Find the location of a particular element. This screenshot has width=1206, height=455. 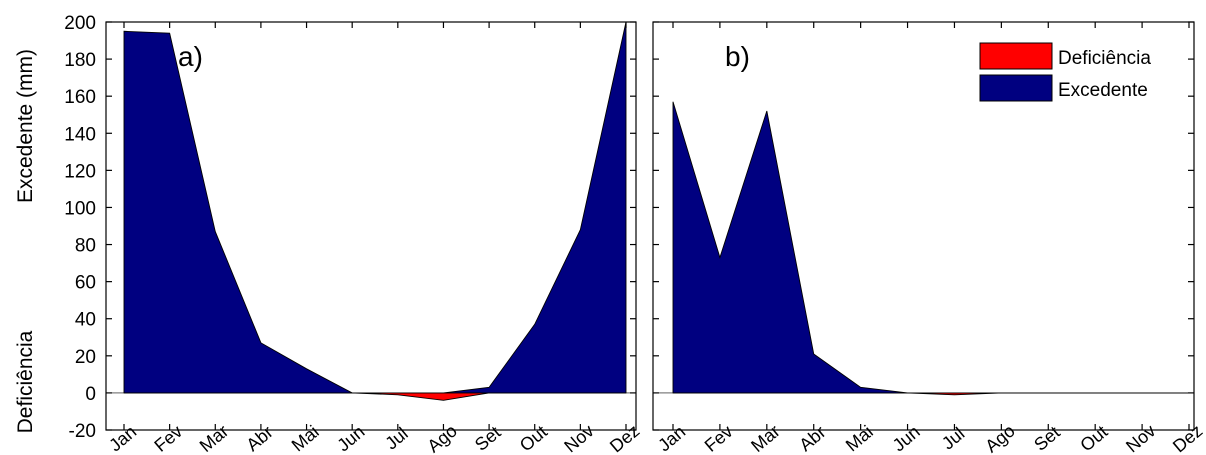

y-tick-label: 180 is located at coordinates (80, 60).